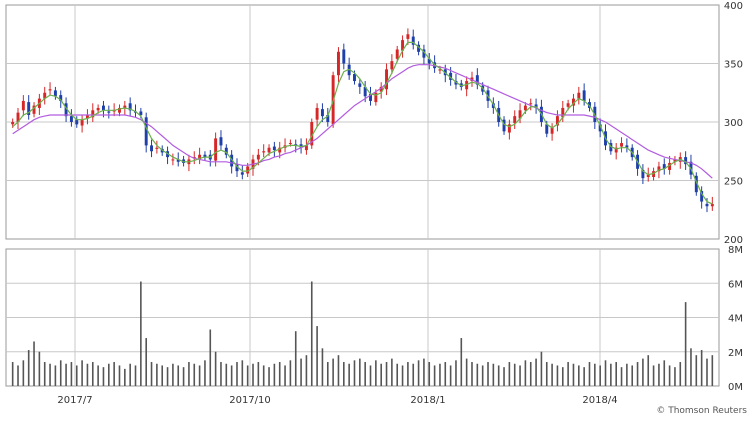 Image resolution: width=753 pixels, height=422 pixels. I want to click on volume-tick-label: 8M, so click(735, 250).